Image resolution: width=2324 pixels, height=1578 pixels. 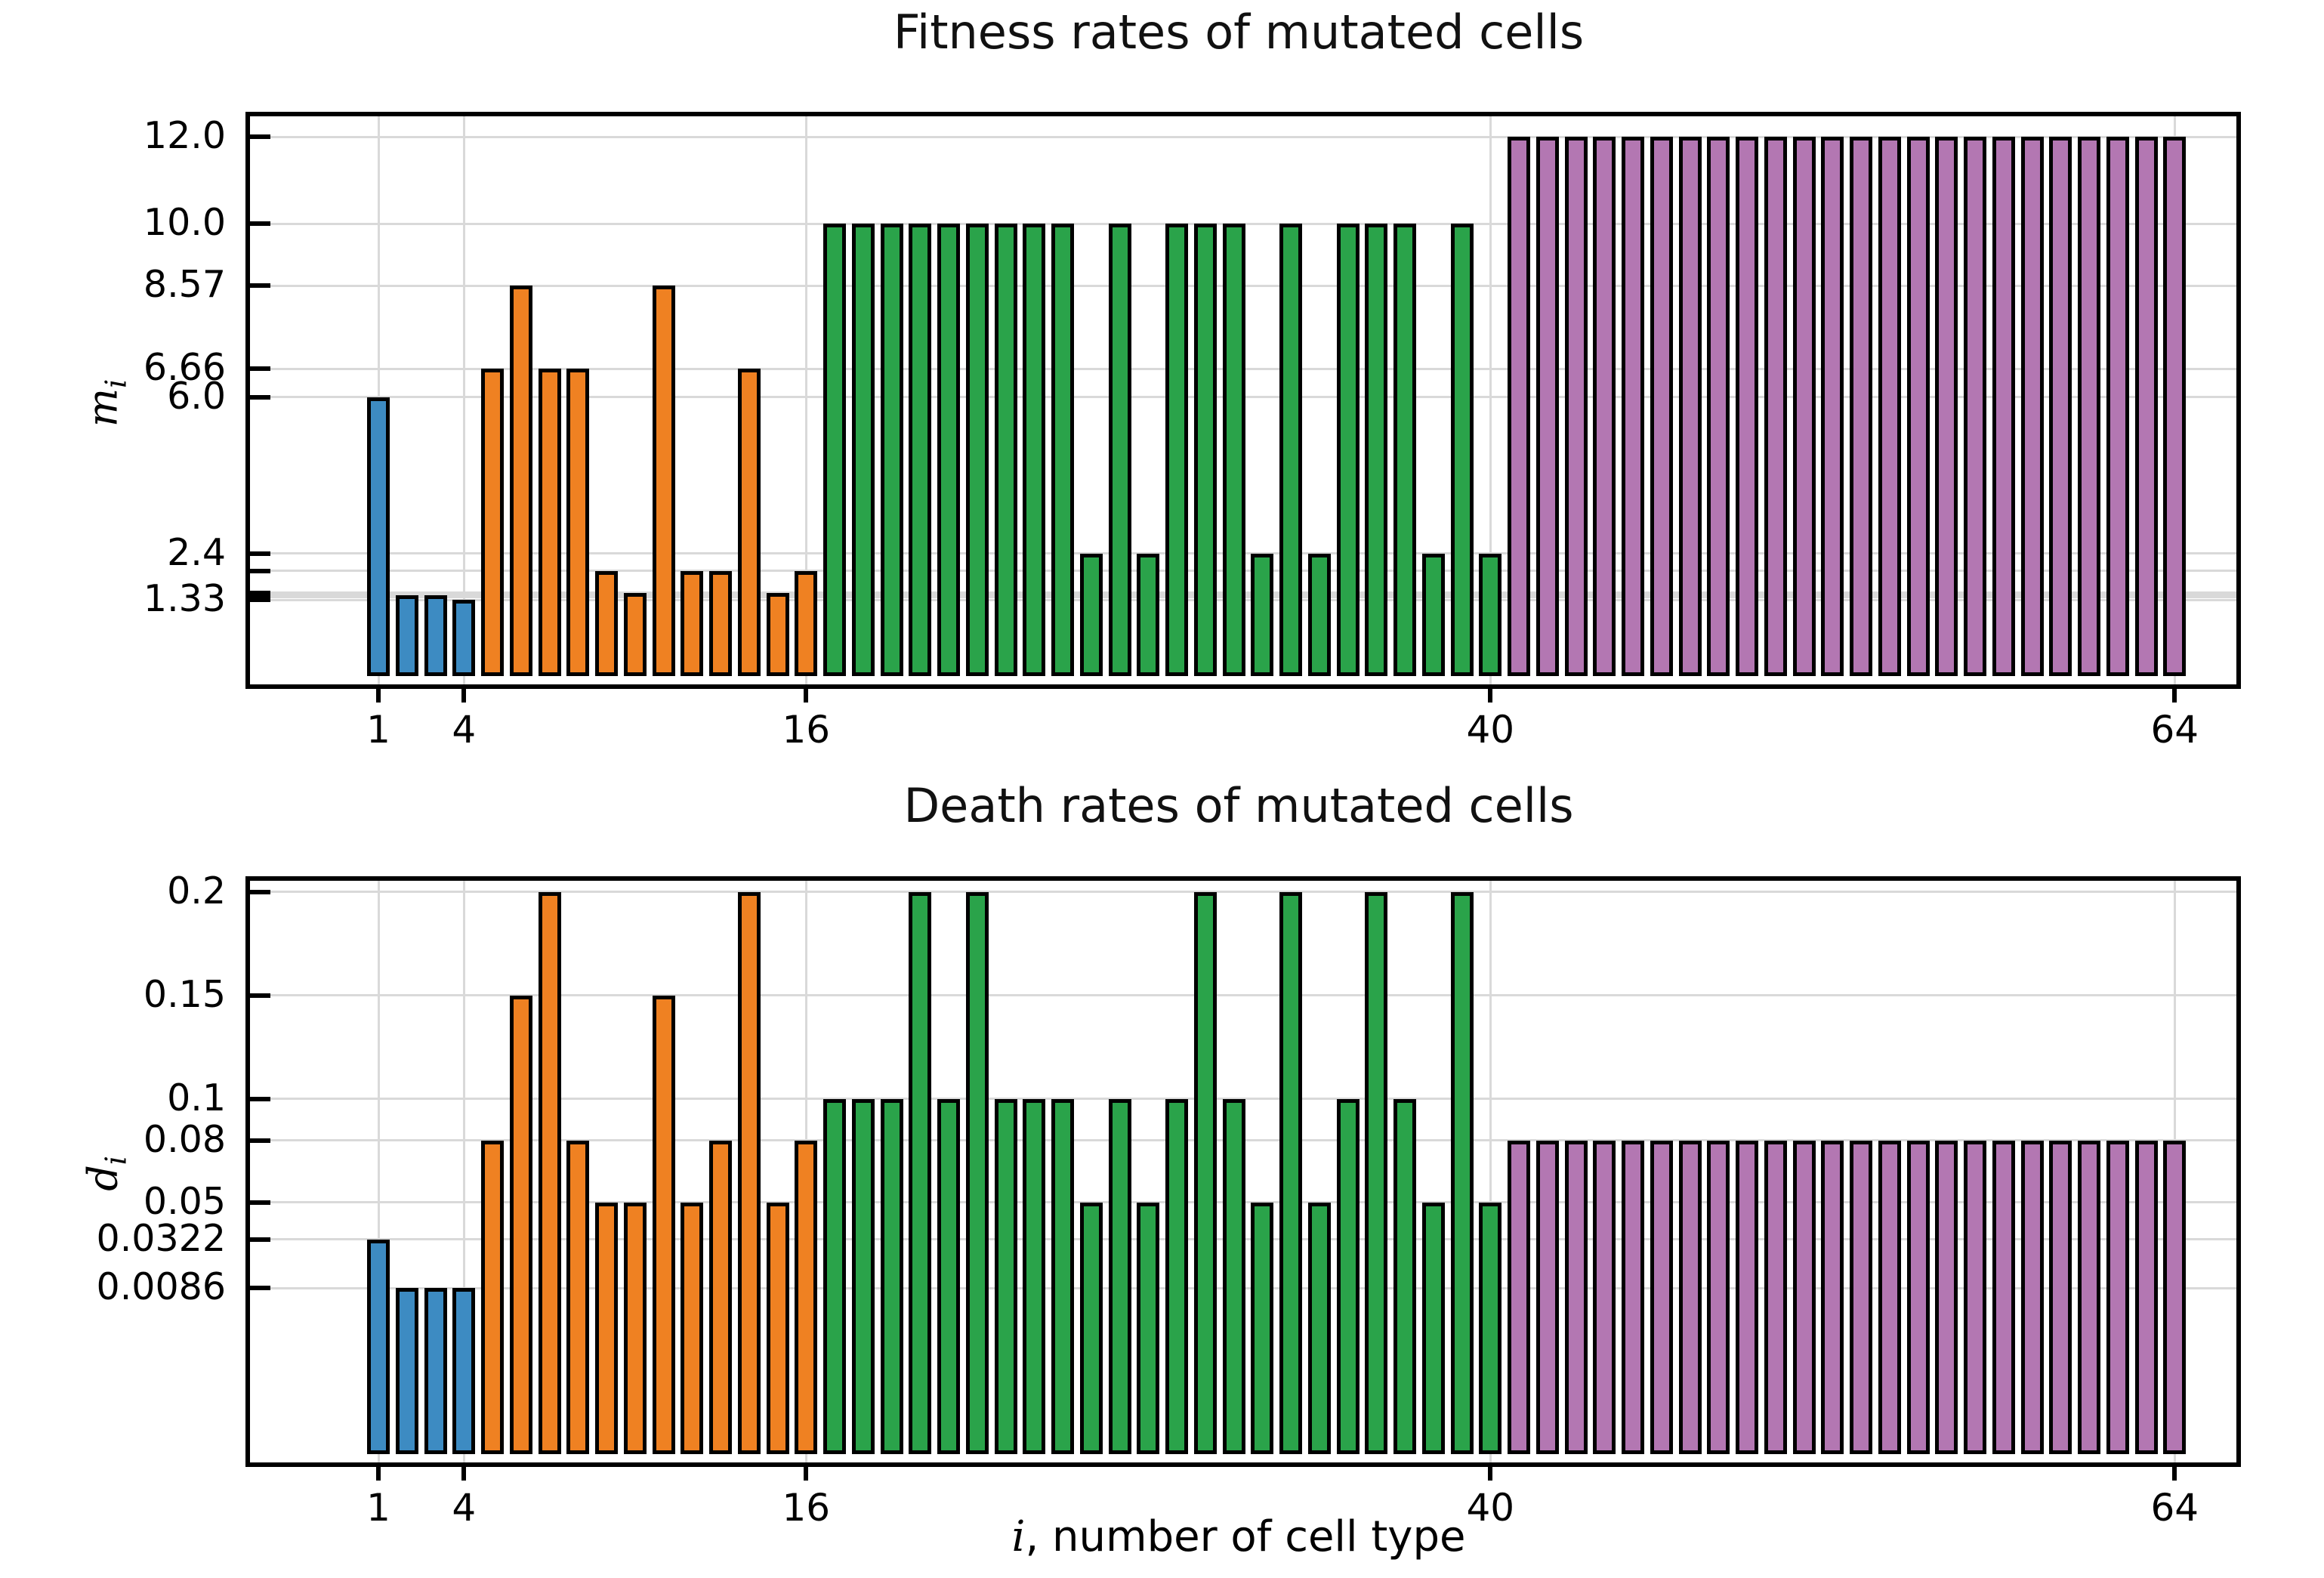 What do you see at coordinates (1462, 1173) in the screenshot?
I see `bar-i39` at bounding box center [1462, 1173].